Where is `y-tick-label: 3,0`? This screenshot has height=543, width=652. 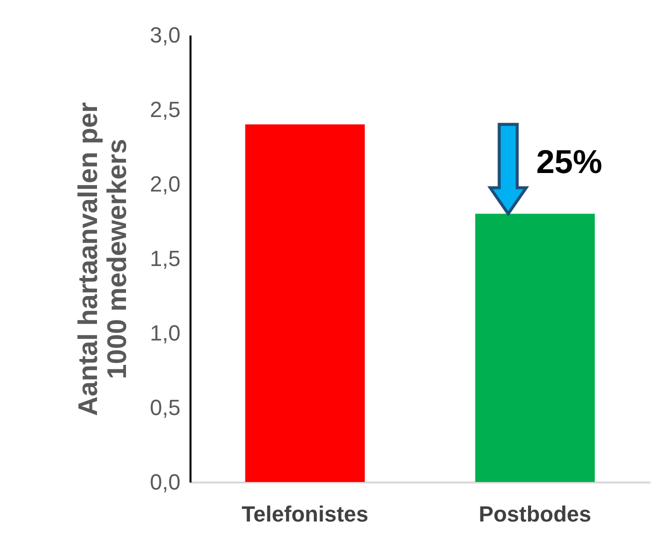 y-tick-label: 3,0 is located at coordinates (165, 35).